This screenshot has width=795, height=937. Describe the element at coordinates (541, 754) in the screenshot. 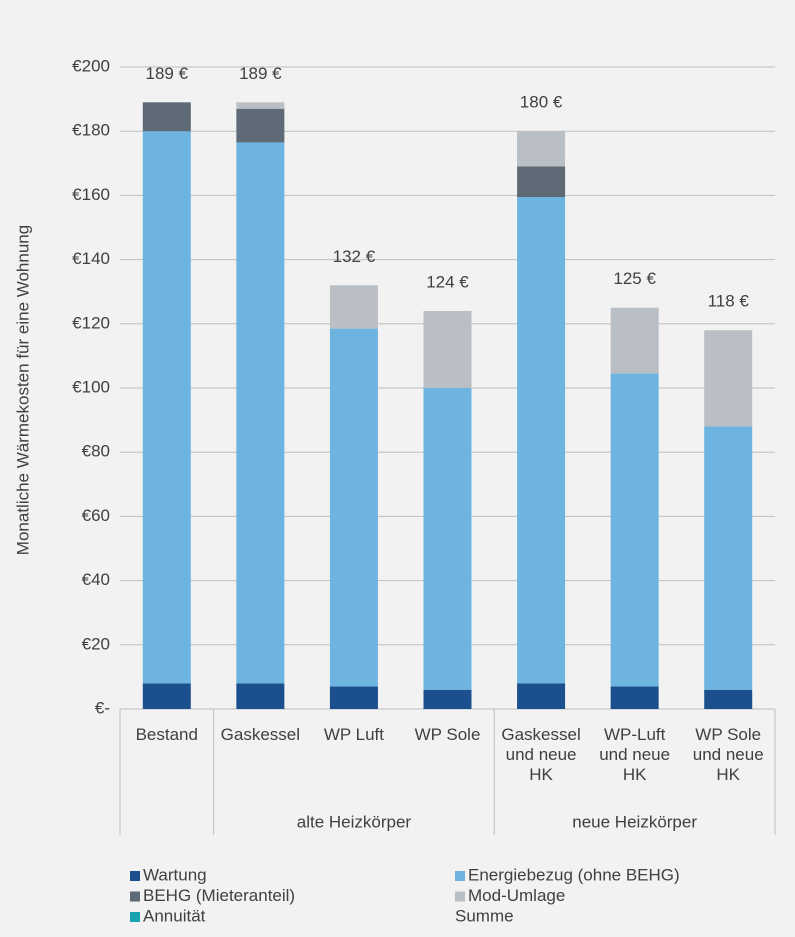

I see `x-tick-label: Gaskessel und neue HK` at that location.